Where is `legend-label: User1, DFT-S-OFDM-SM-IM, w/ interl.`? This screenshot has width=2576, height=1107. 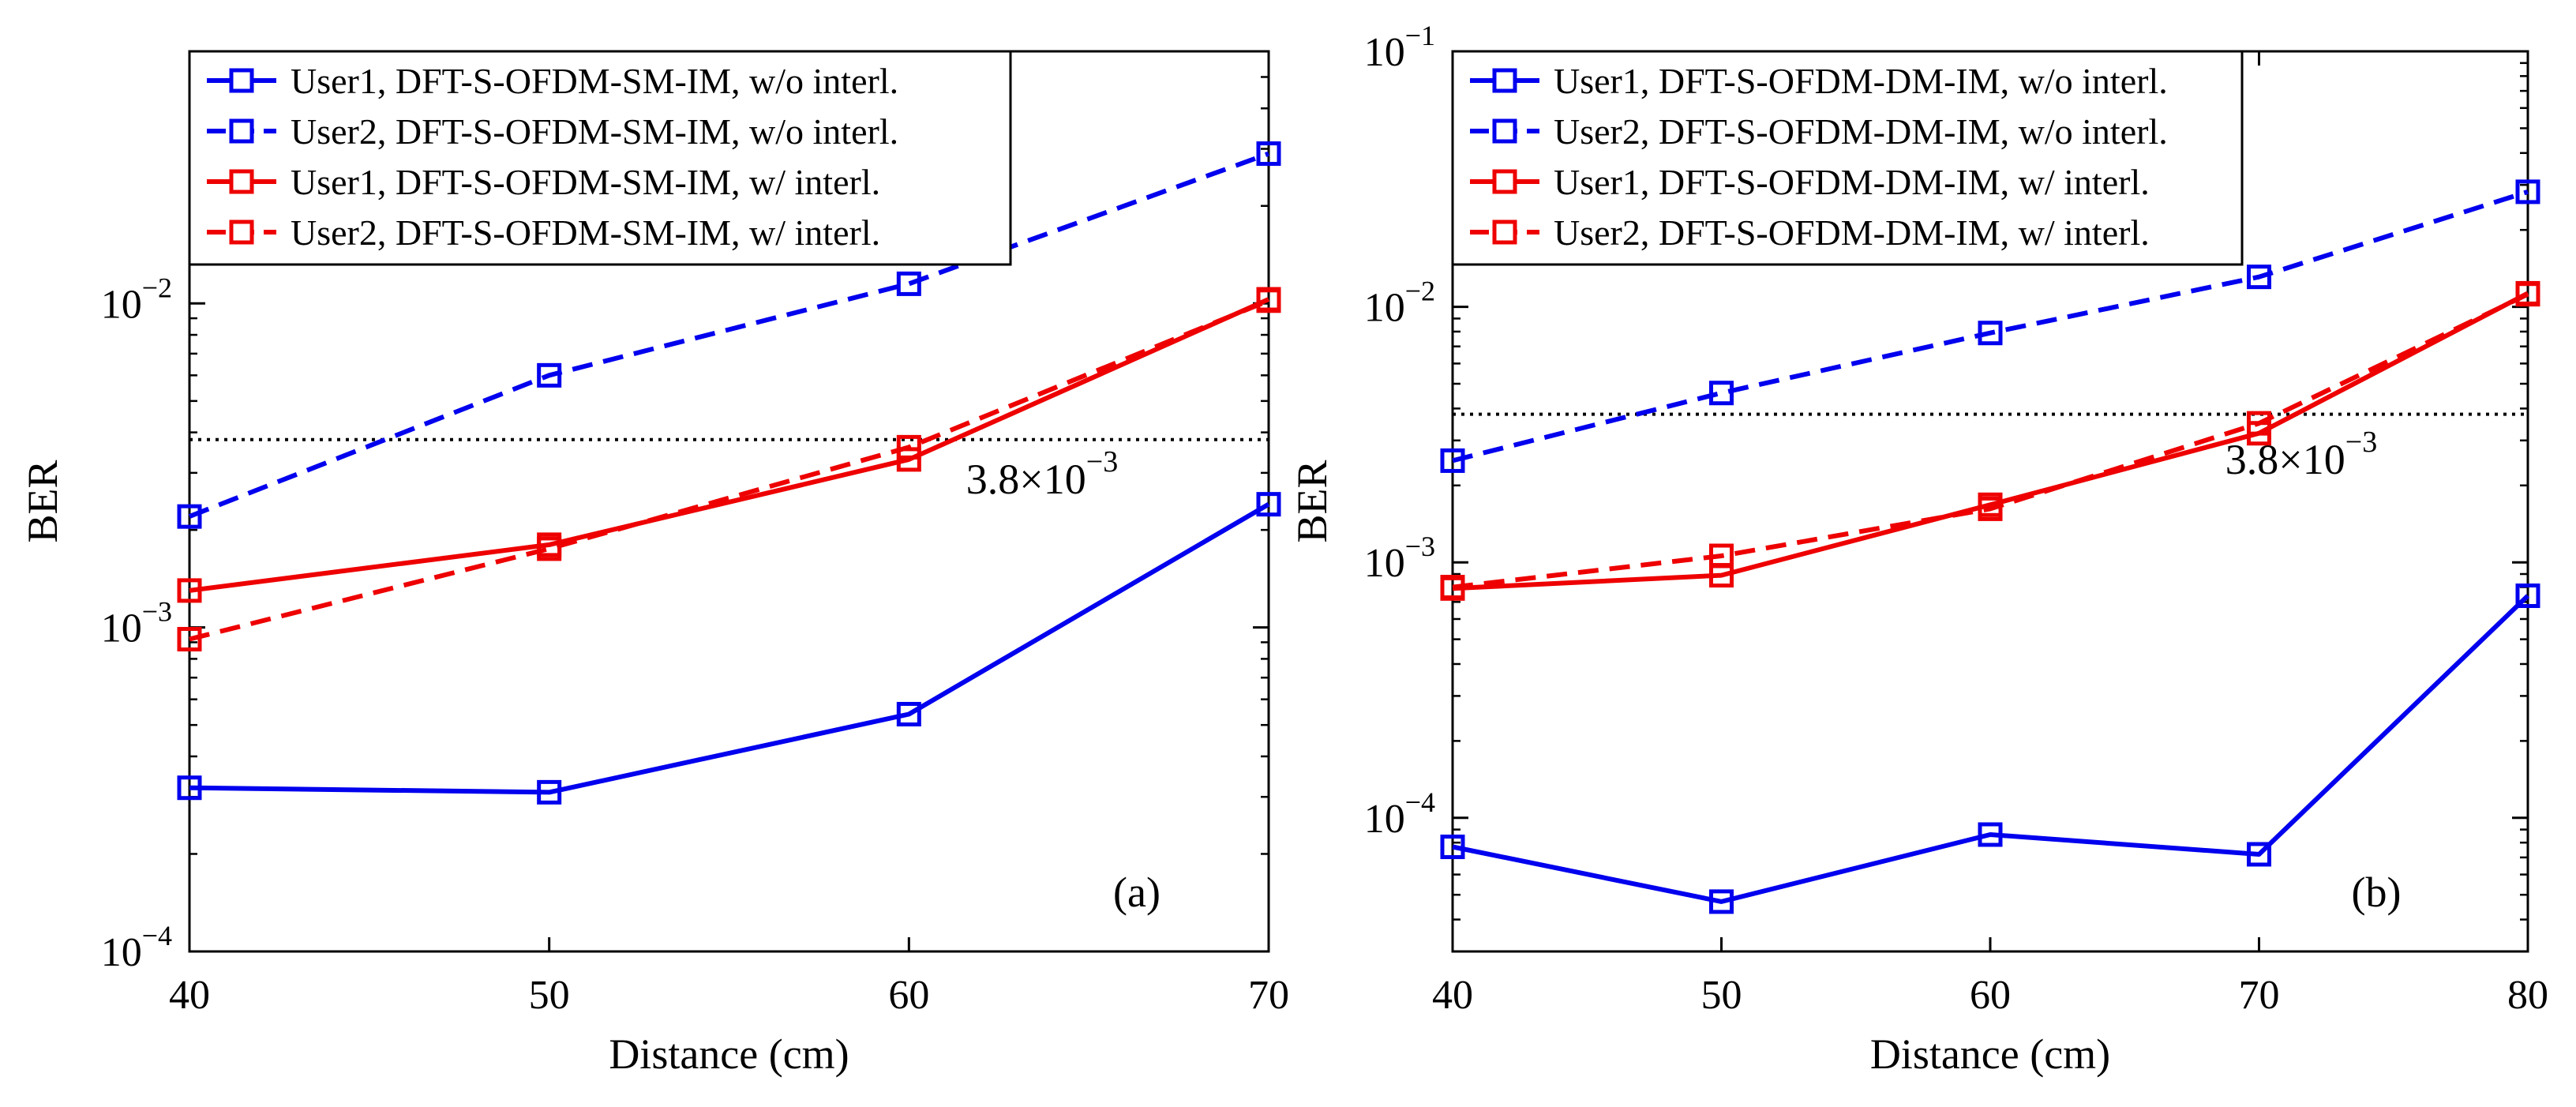 legend-label: User1, DFT-S-OFDM-SM-IM, w/ interl. is located at coordinates (585, 182).